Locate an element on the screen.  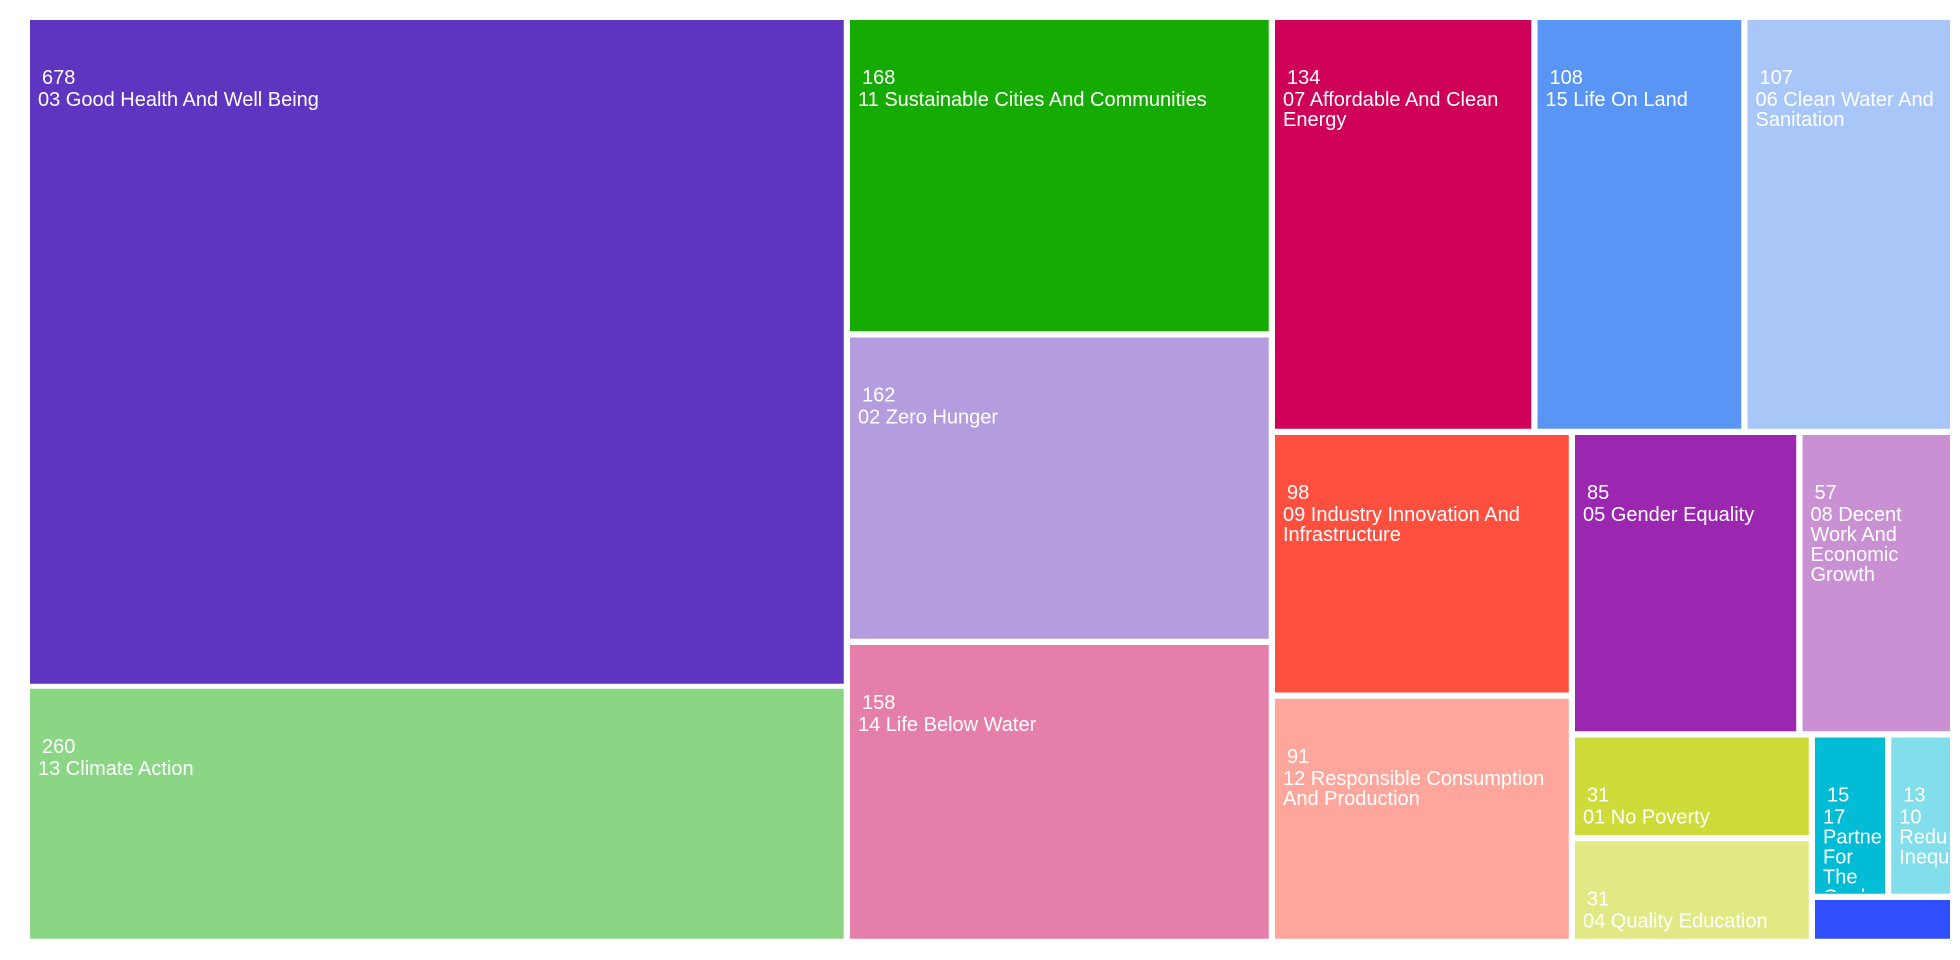
tile-value: 158 is located at coordinates (878, 703).